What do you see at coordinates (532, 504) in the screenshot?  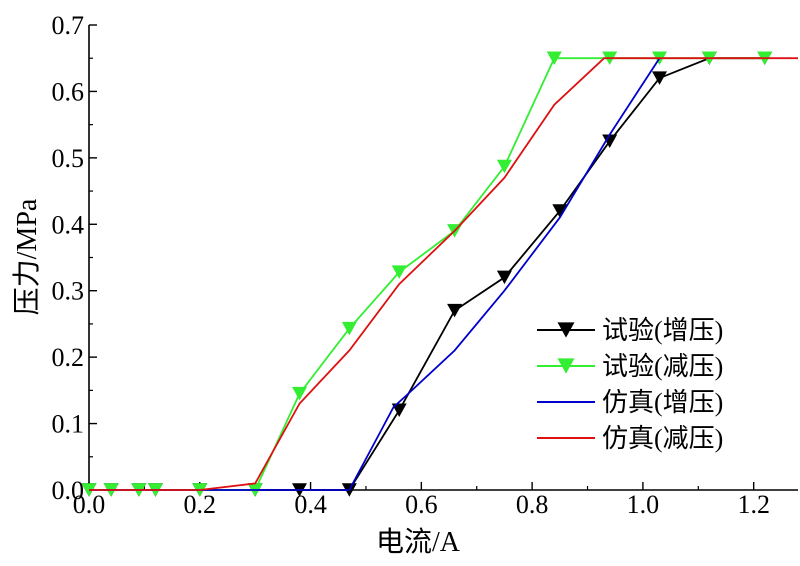 I see `x-tick-label: 0.8` at bounding box center [532, 504].